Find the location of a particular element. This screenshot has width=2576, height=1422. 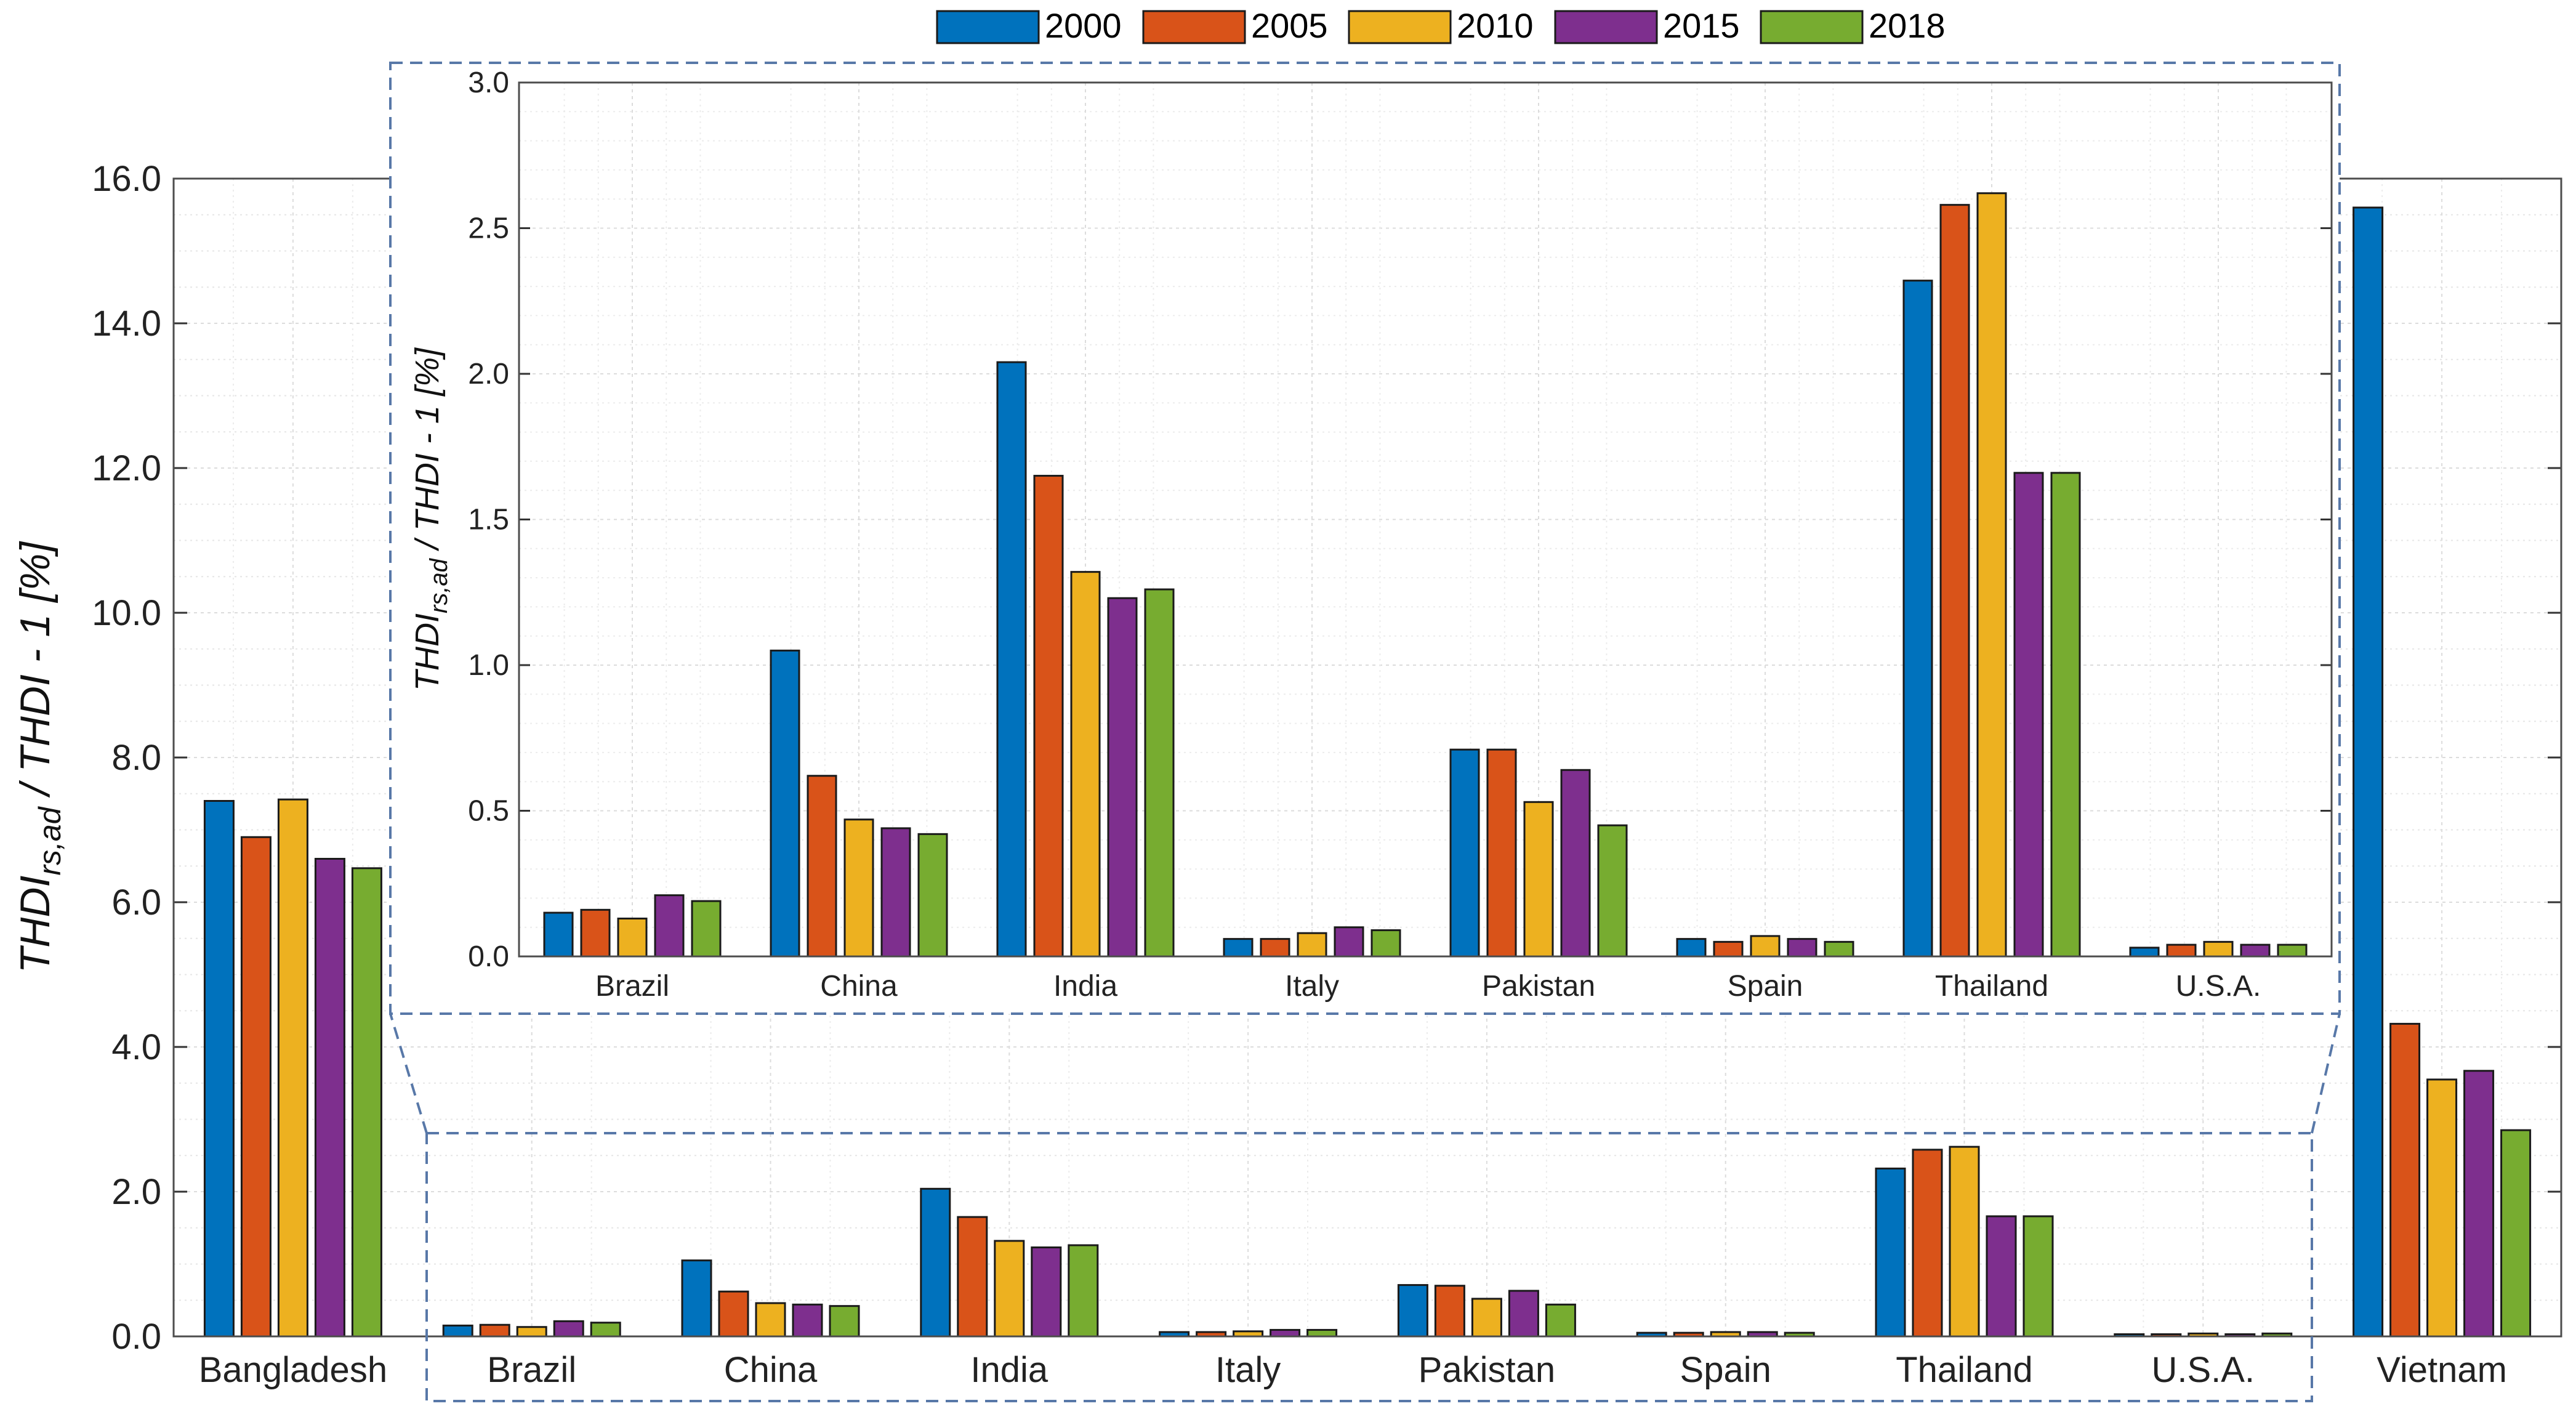

inset-bar-pakistan-2018 is located at coordinates (1612, 891).